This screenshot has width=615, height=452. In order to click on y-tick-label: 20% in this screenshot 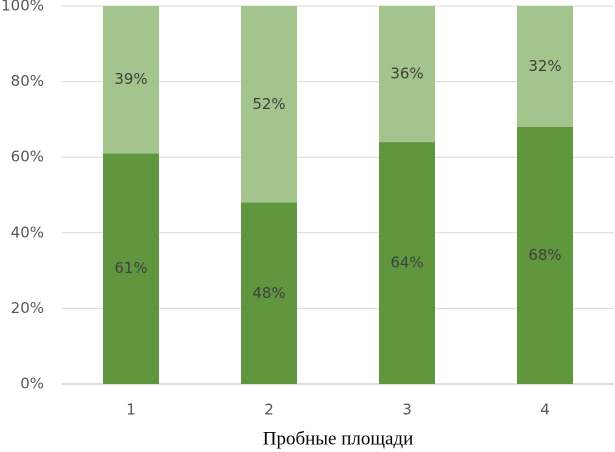, I will do `click(27, 308)`.